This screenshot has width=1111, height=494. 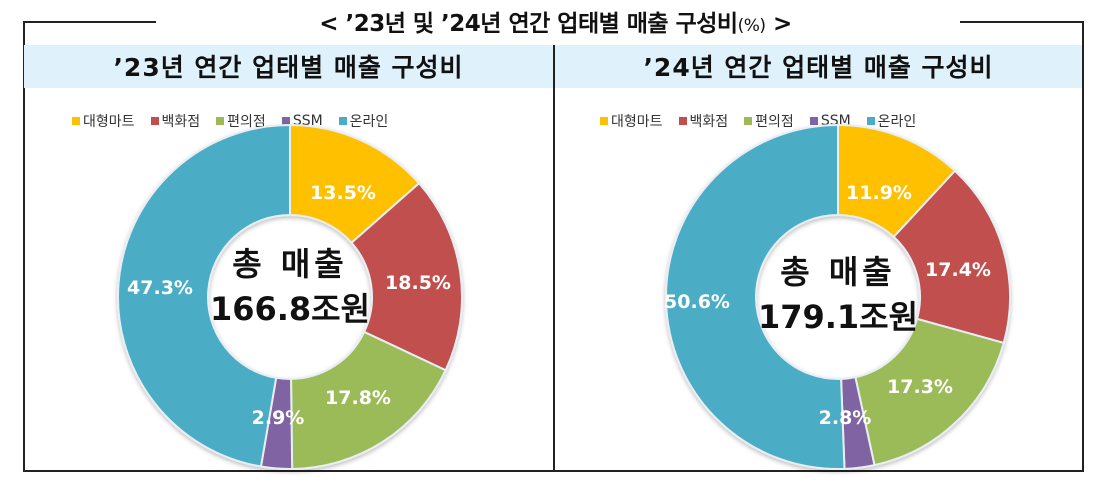 I want to click on center-total-2023: 총 매출 166.8조원, so click(x=290, y=287).